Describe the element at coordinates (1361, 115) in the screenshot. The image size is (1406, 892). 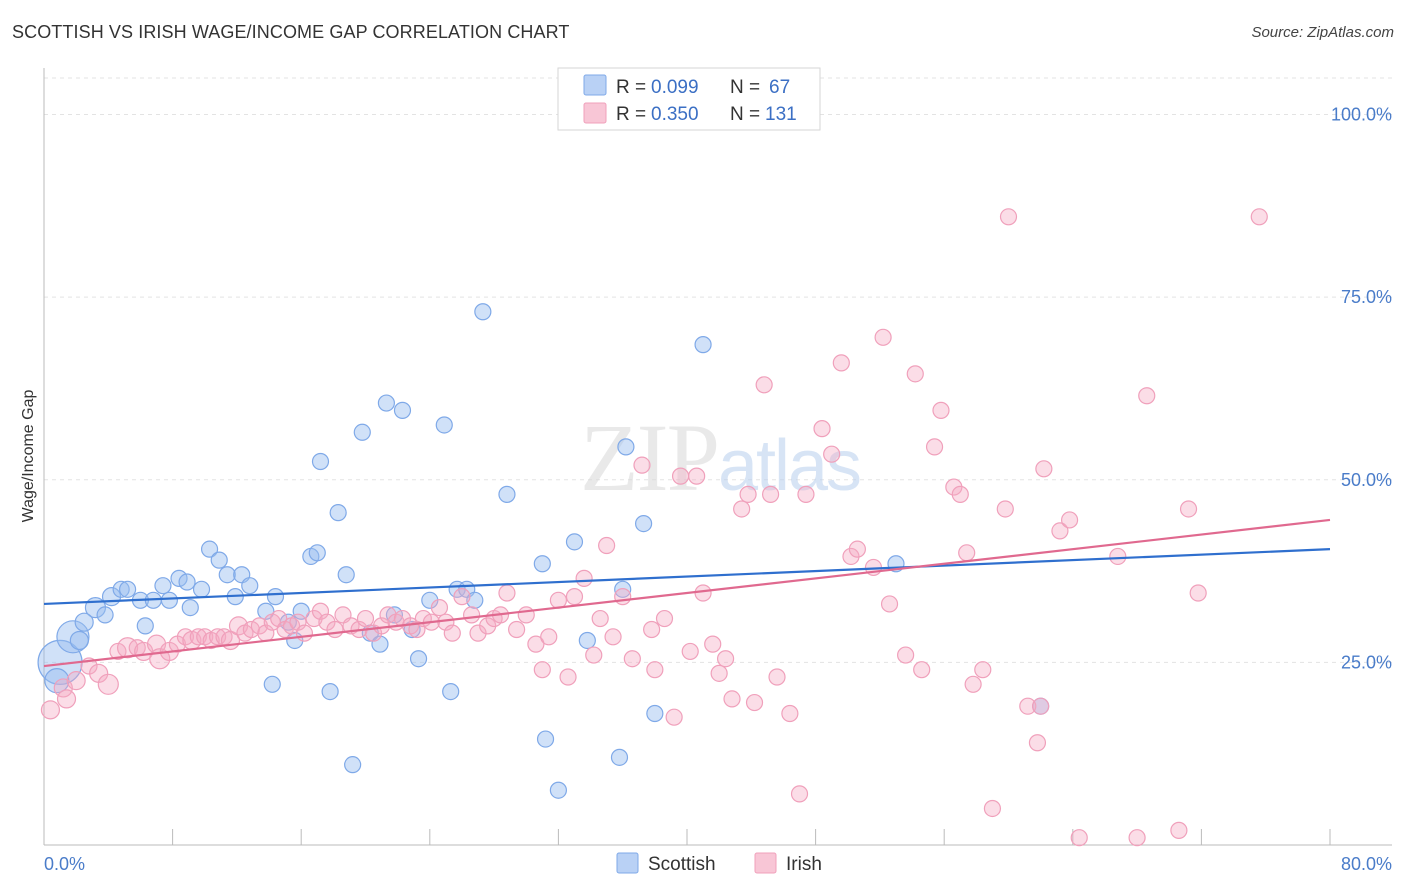
I see `y-tick-label: 100.0%` at that location.